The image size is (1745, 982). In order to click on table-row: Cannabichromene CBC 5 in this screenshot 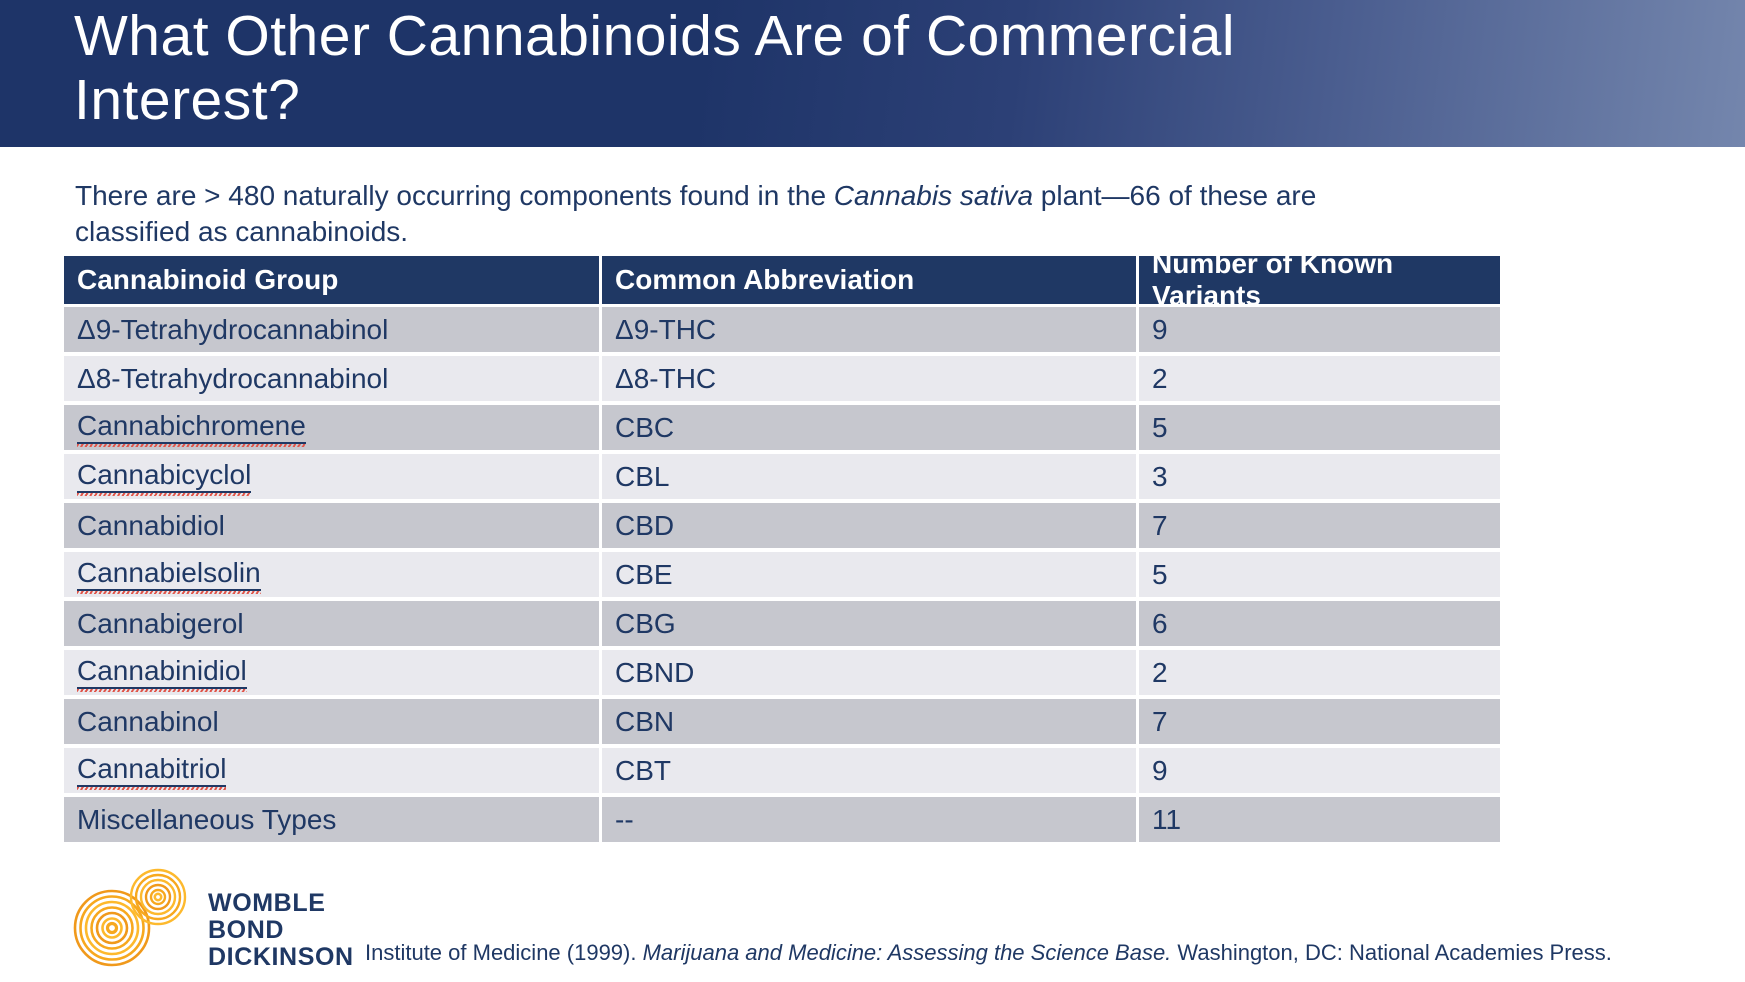, I will do `click(782, 427)`.